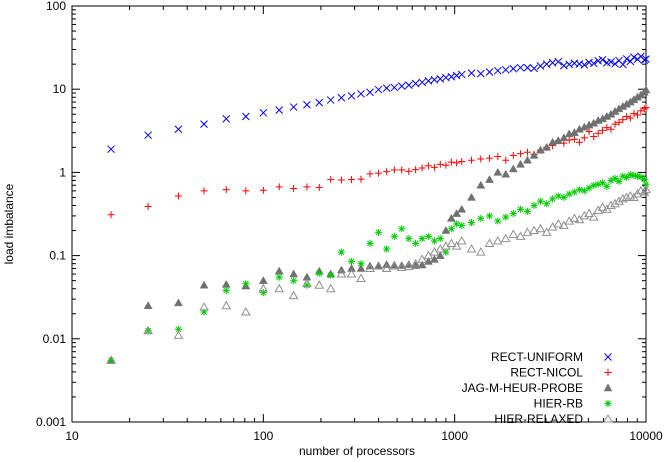 The height and width of the screenshot is (462, 664). I want to click on legend-label: RECT-UNIFORM, so click(537, 357).